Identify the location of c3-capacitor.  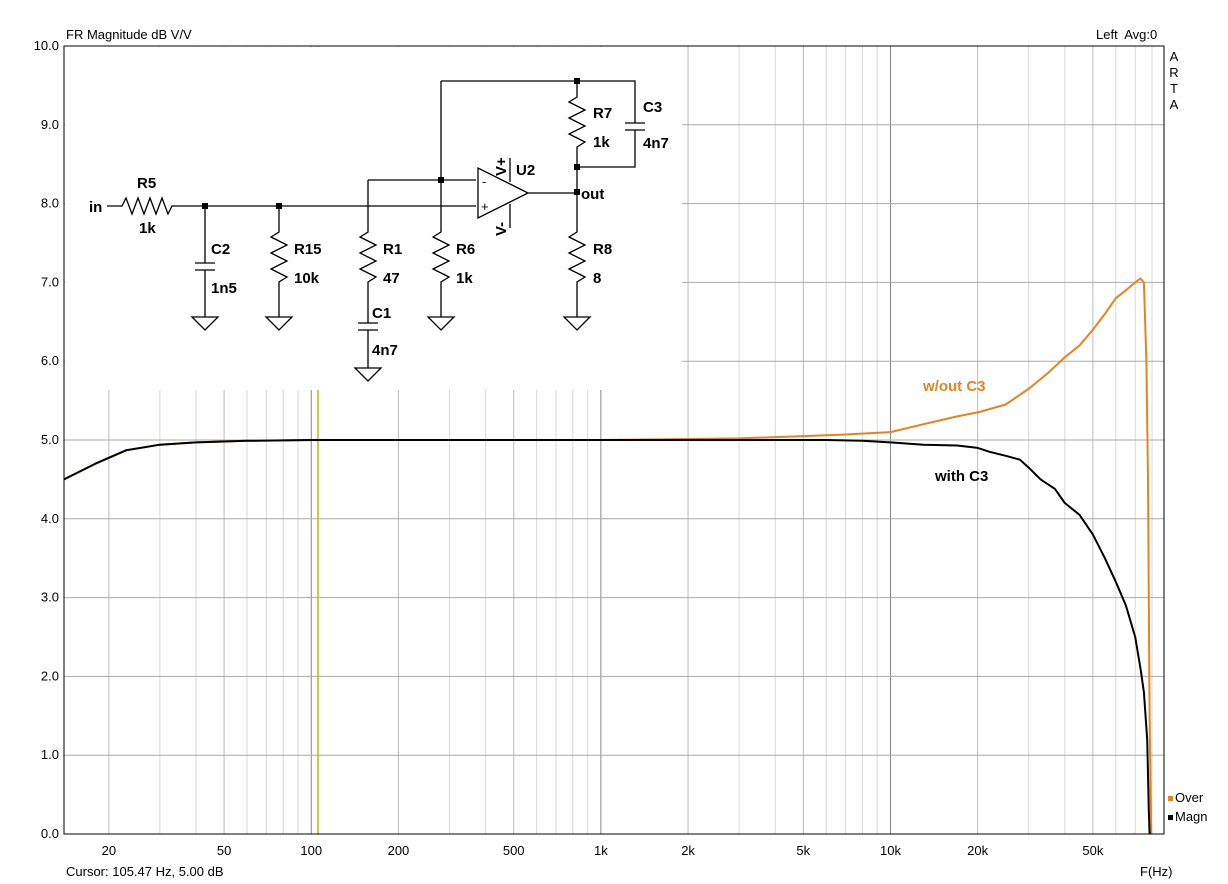
(543, 124).